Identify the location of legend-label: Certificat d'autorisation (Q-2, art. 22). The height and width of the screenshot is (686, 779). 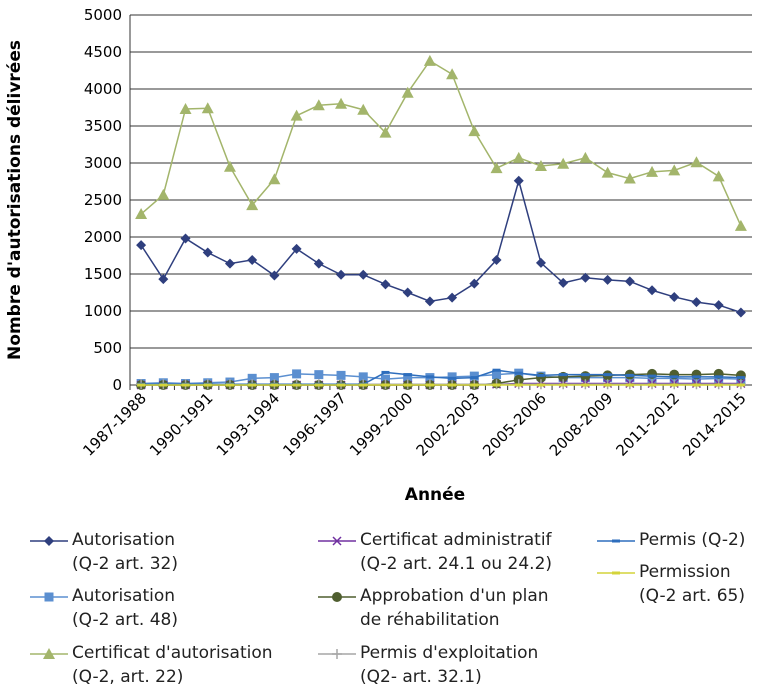
(172, 664).